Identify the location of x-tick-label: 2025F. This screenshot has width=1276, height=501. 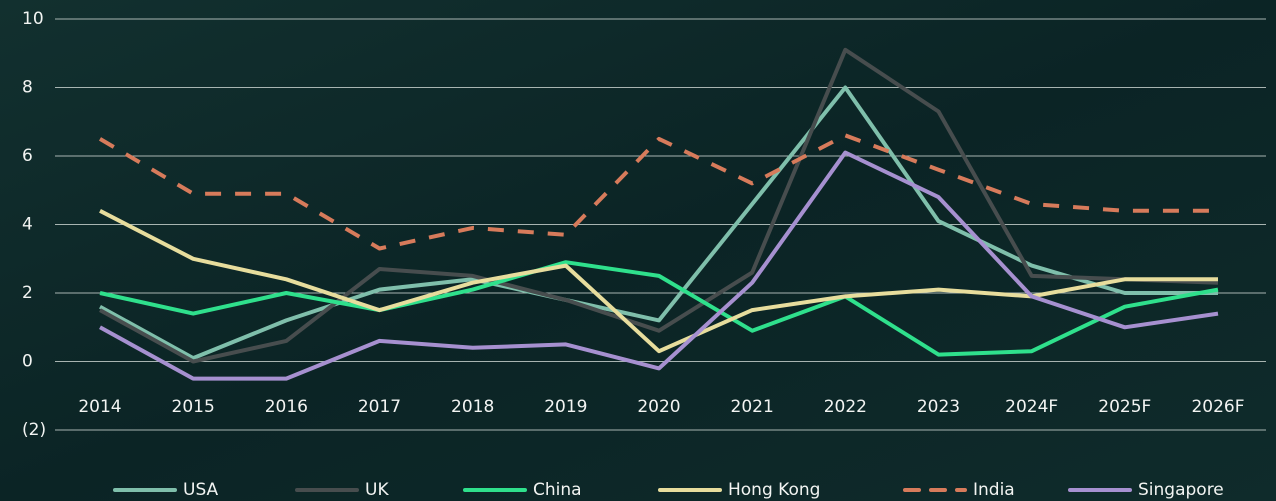
(1124, 407).